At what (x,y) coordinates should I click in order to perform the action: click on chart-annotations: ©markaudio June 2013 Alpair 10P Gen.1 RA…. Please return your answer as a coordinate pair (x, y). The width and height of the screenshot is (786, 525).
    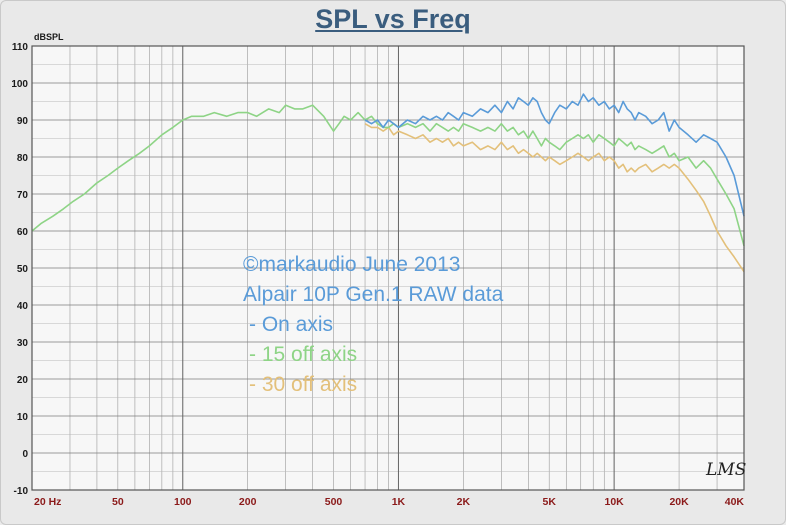
    Looking at the image, I should click on (373, 325).